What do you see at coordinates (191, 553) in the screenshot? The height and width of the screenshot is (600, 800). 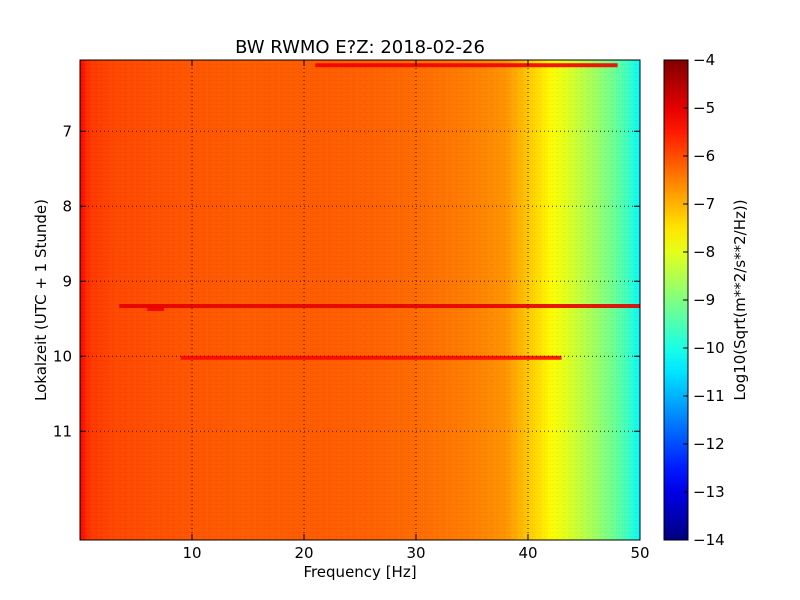 I see `x-tick-label: 10` at bounding box center [191, 553].